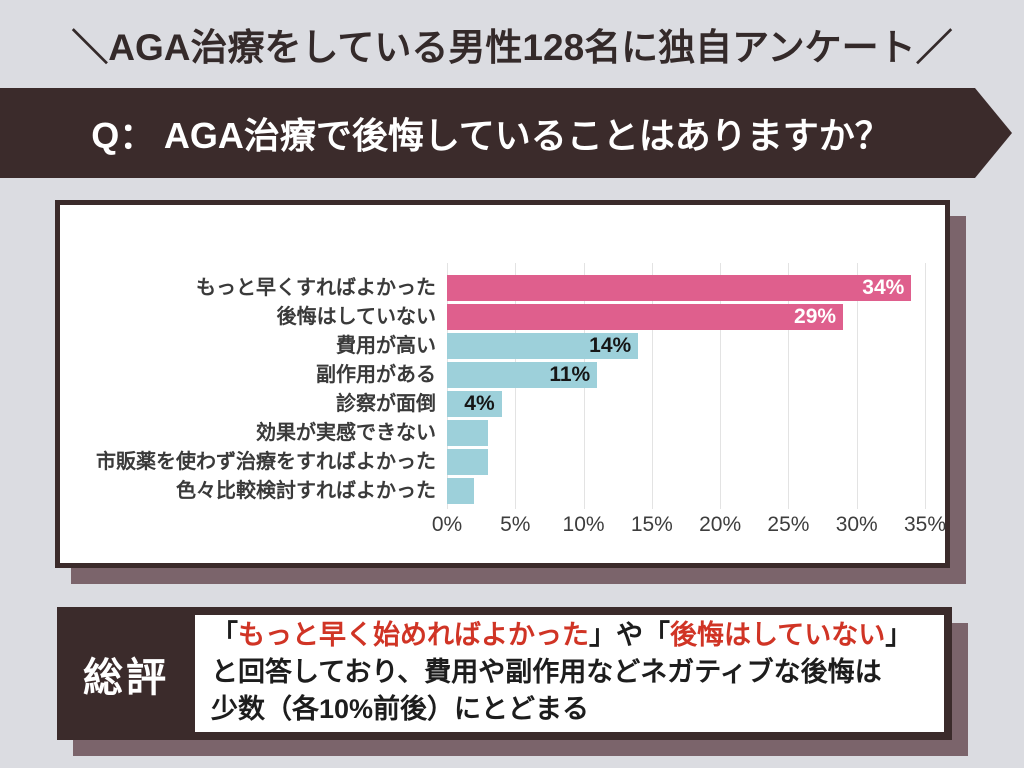 Image resolution: width=1024 pixels, height=768 pixels. Describe the element at coordinates (479, 403) in the screenshot. I see `bar-value-label: 4%` at that location.